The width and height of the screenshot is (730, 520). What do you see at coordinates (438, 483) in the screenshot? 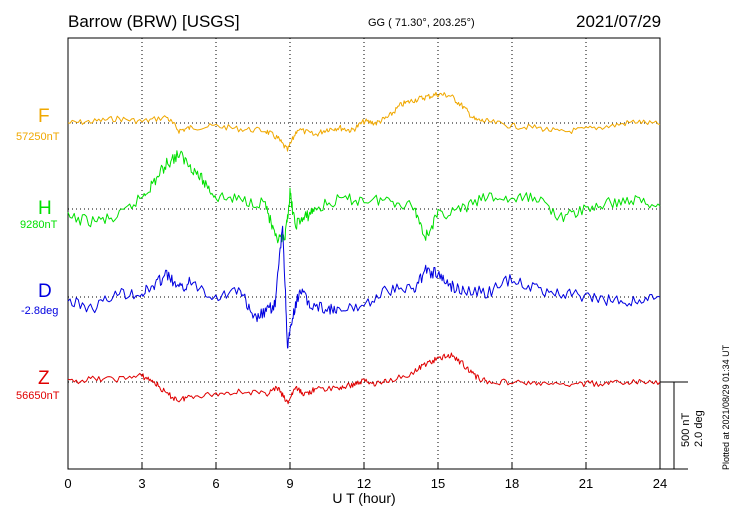
I see `x-tick-label: 15` at bounding box center [438, 483].